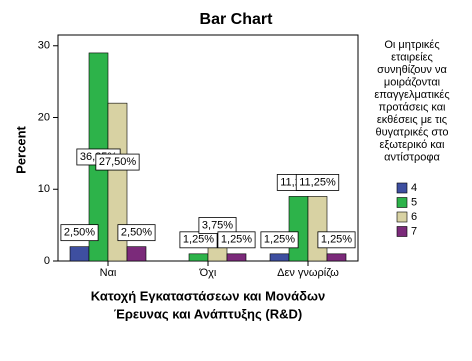 The height and width of the screenshot is (361, 472). I want to click on x-tick-label: Ναι, so click(108, 273).